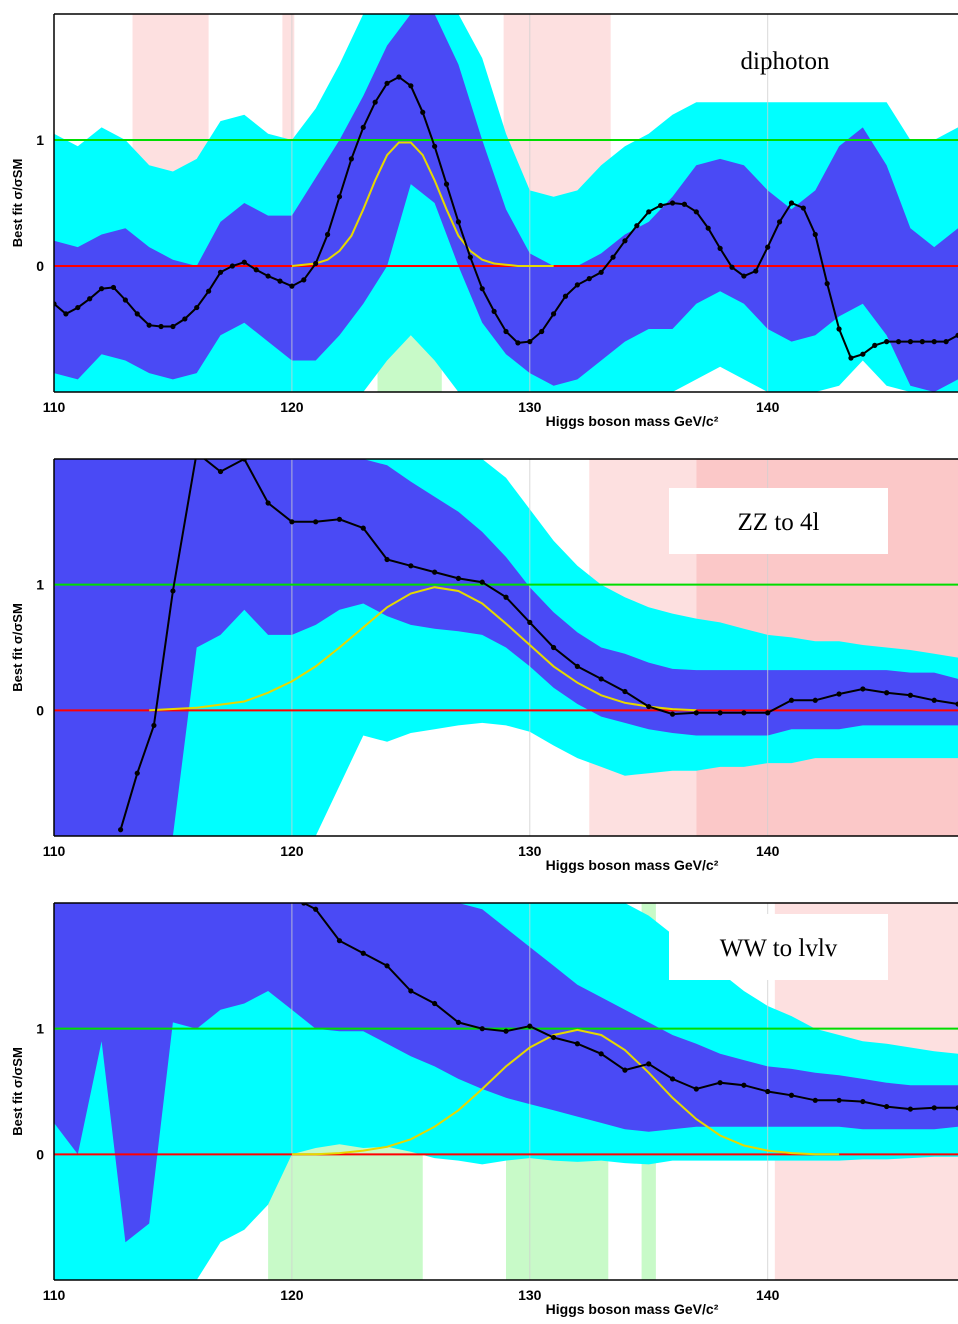  I want to click on chart-title: WW to lvlv, so click(779, 948).